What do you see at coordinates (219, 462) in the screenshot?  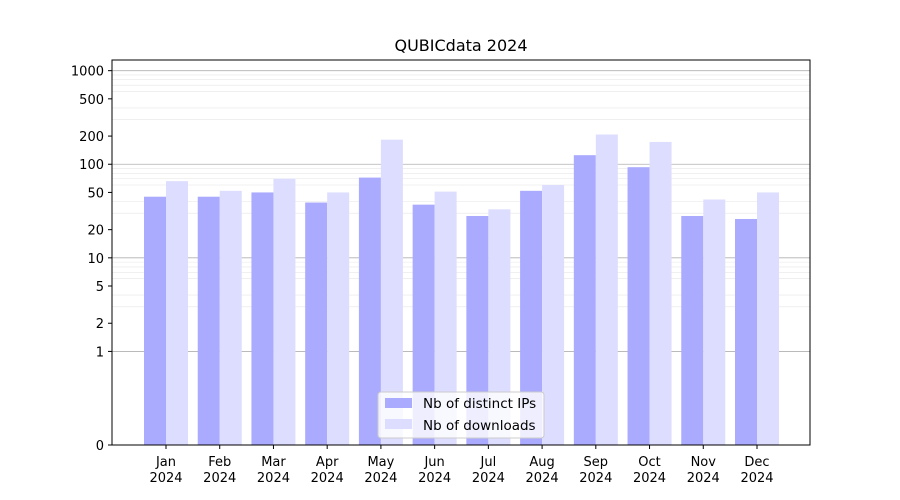 I see `x-tick-label-month: Feb` at bounding box center [219, 462].